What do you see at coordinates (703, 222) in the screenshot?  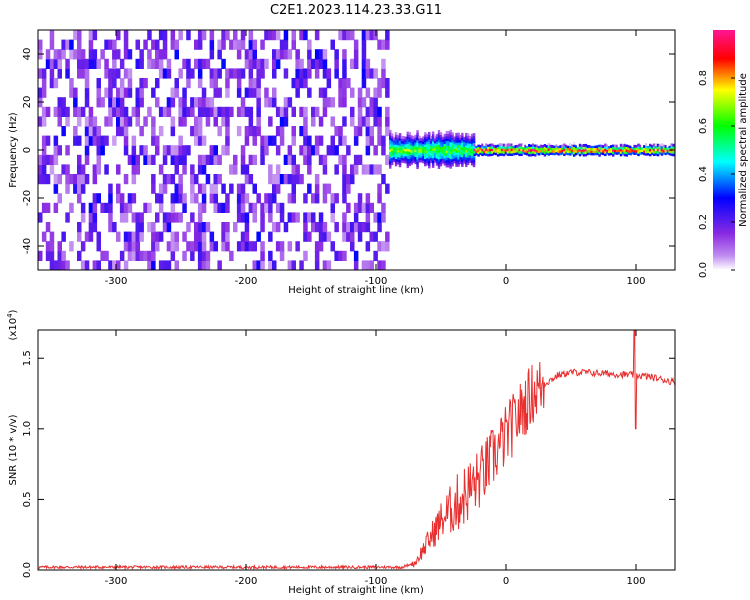 I see `colorbar-tick-label: 0.2` at bounding box center [703, 222].